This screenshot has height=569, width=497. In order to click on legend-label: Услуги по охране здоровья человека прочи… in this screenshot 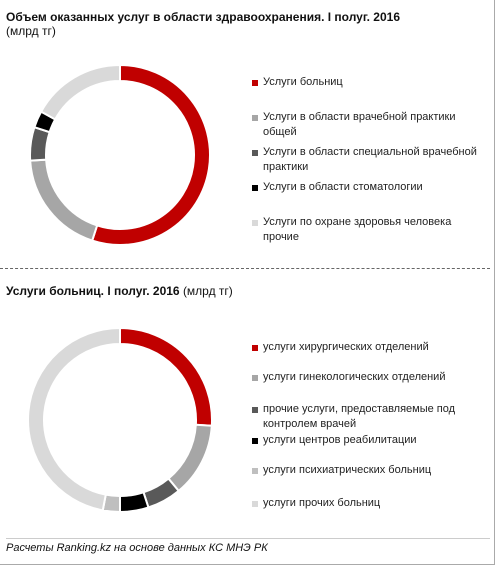, I will do `click(357, 229)`.